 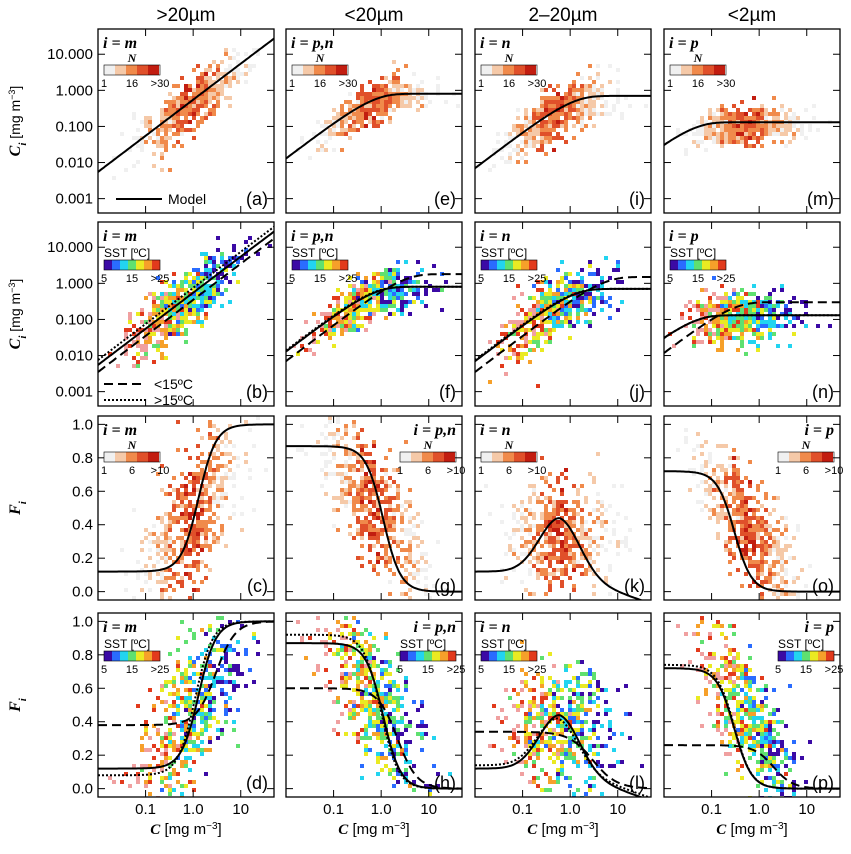 I want to click on colorbar-title: N, so click(x=132, y=445).